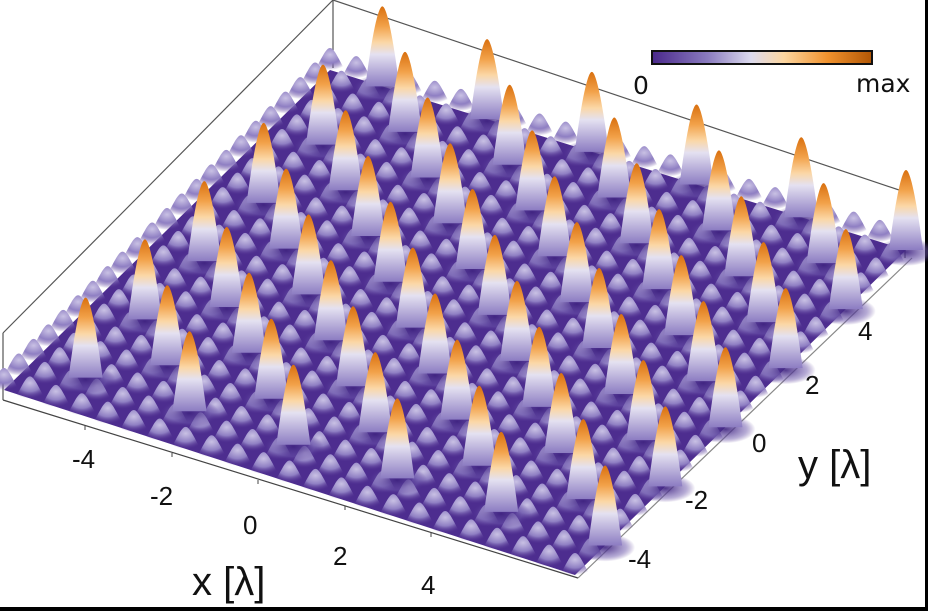 The image size is (928, 611). What do you see at coordinates (162, 496) in the screenshot?
I see `x-tick-label: -2` at bounding box center [162, 496].